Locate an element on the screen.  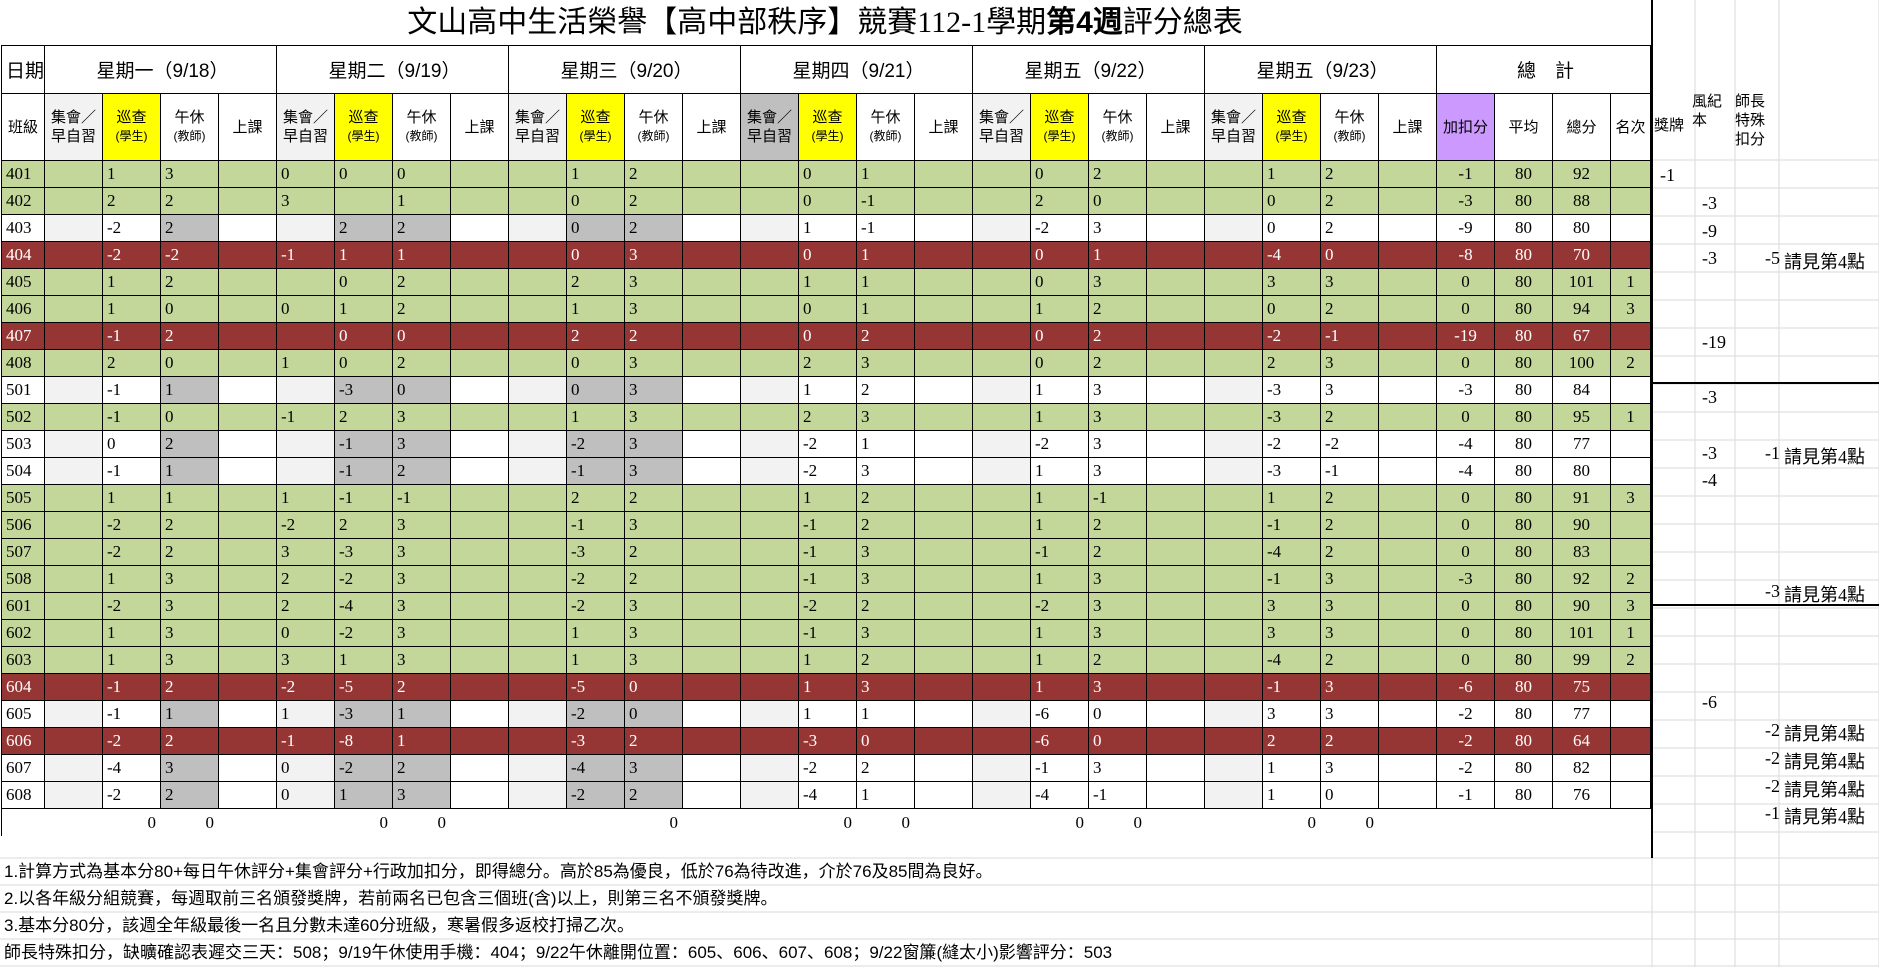
sum-value: 0 is located at coordinates (190, 822).